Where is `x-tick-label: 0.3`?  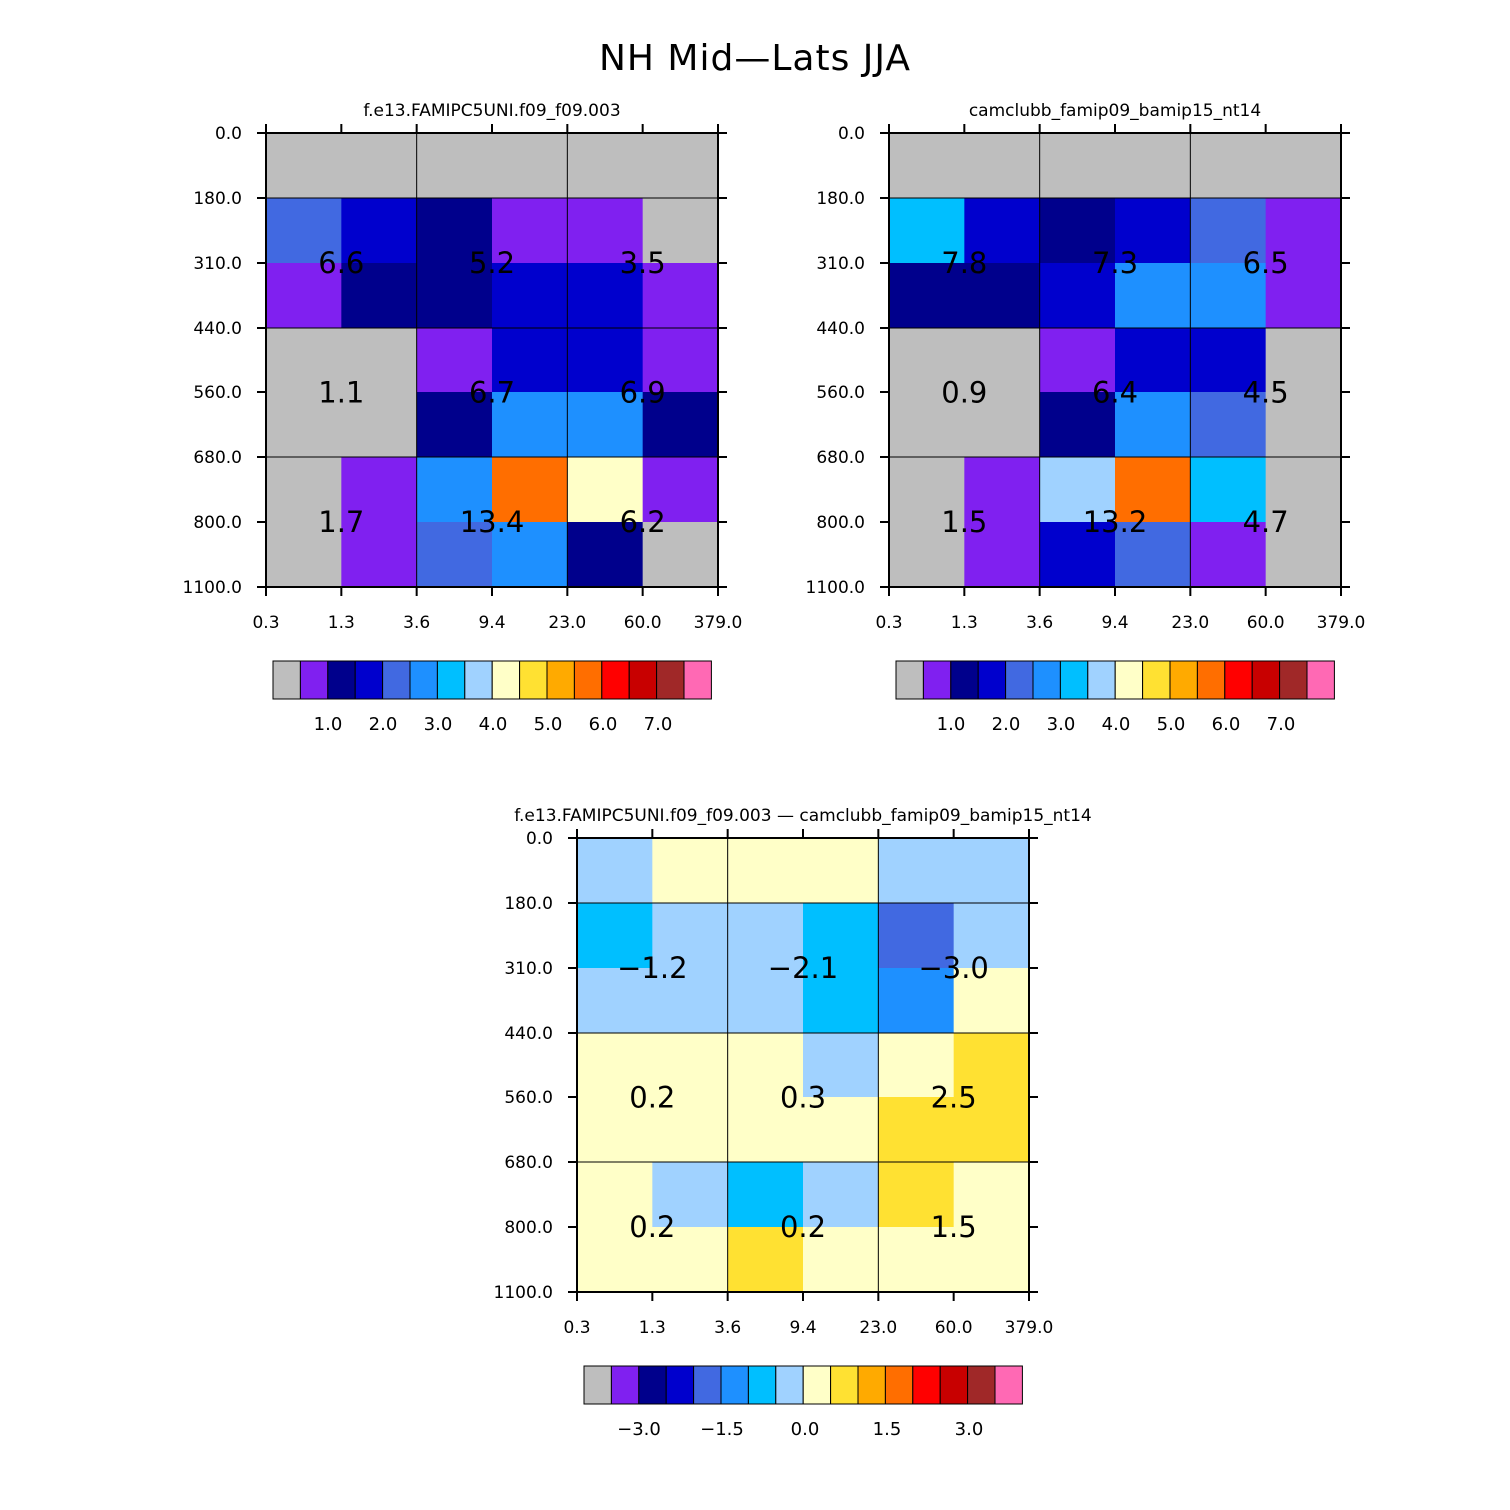 x-tick-label: 0.3 is located at coordinates (888, 623).